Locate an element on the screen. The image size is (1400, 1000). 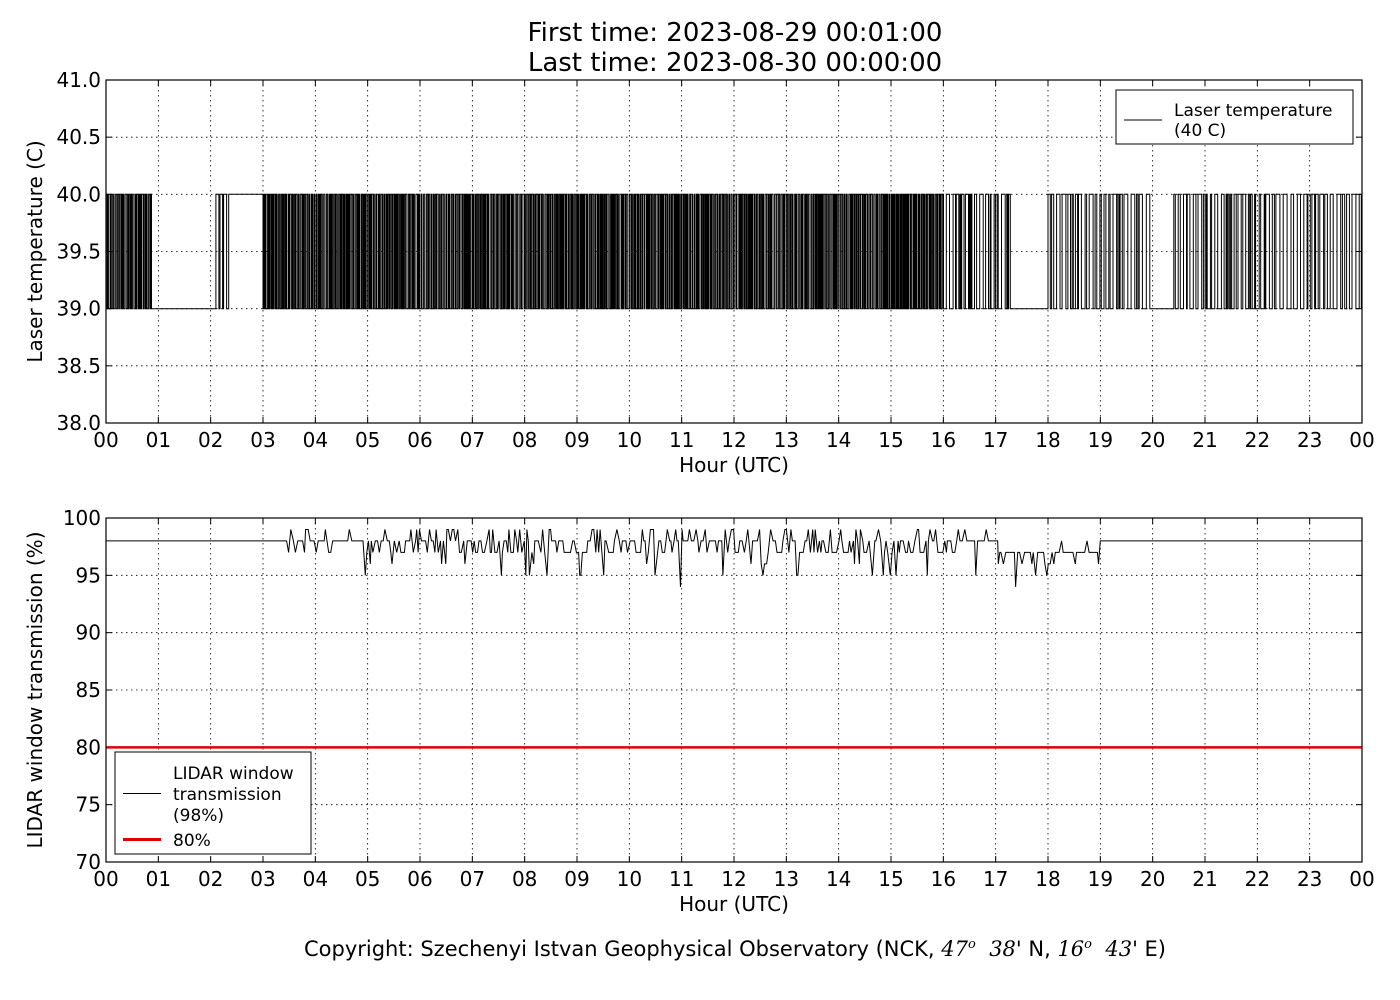
y-tick-label: 80 is located at coordinates (88, 747).